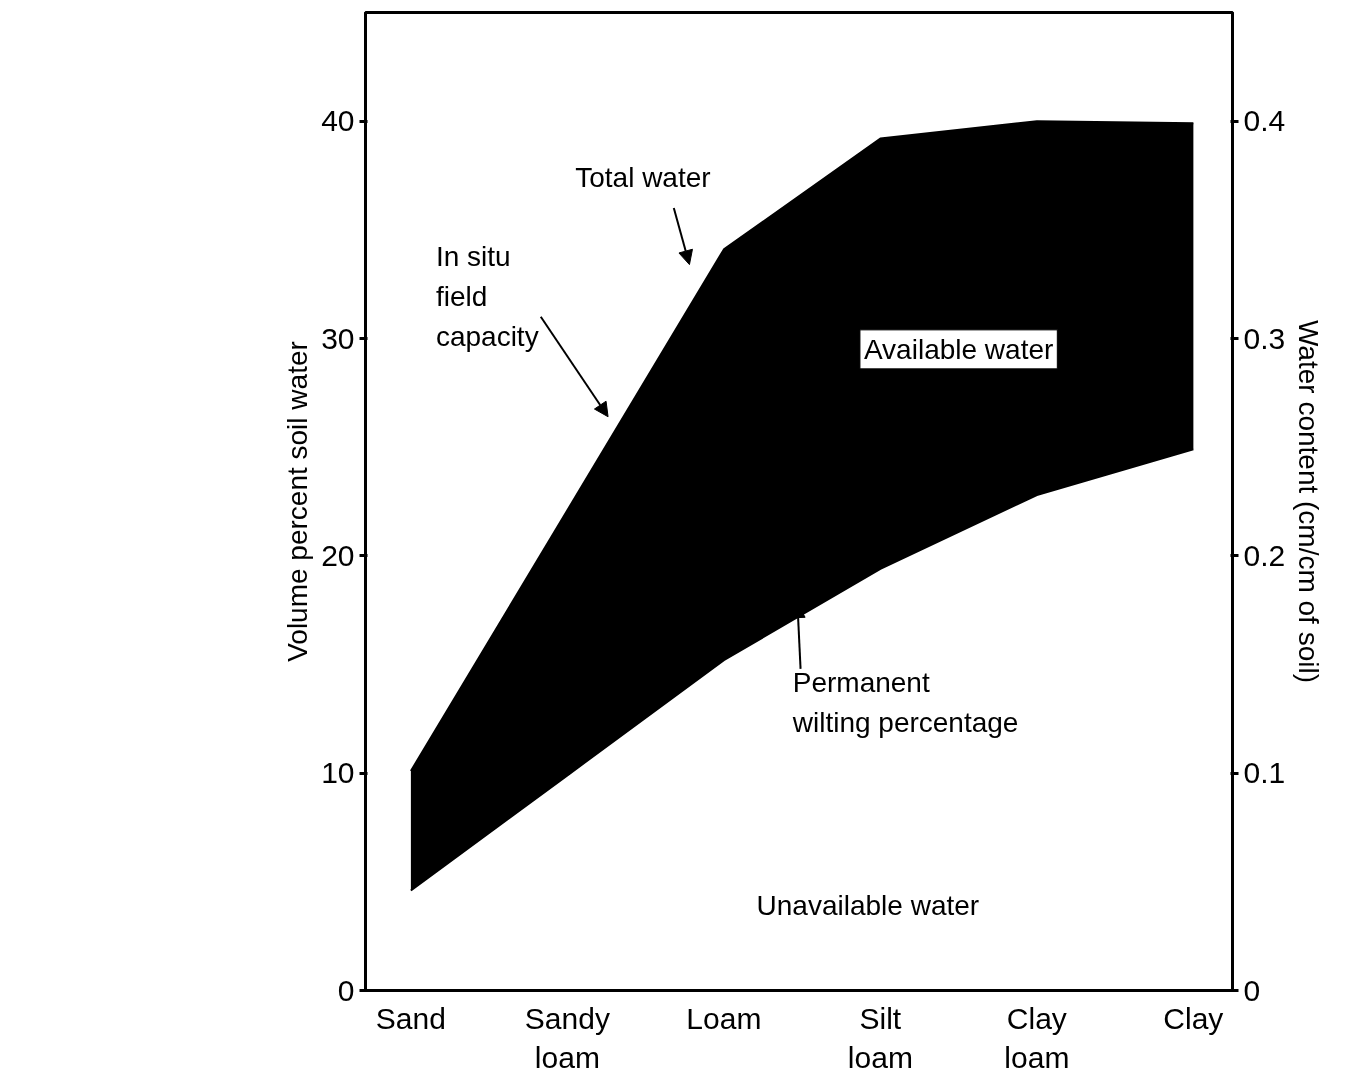 The height and width of the screenshot is (1091, 1345). I want to click on y2-axis-title: Water content (cm/cm of soil), so click(1309, 501).